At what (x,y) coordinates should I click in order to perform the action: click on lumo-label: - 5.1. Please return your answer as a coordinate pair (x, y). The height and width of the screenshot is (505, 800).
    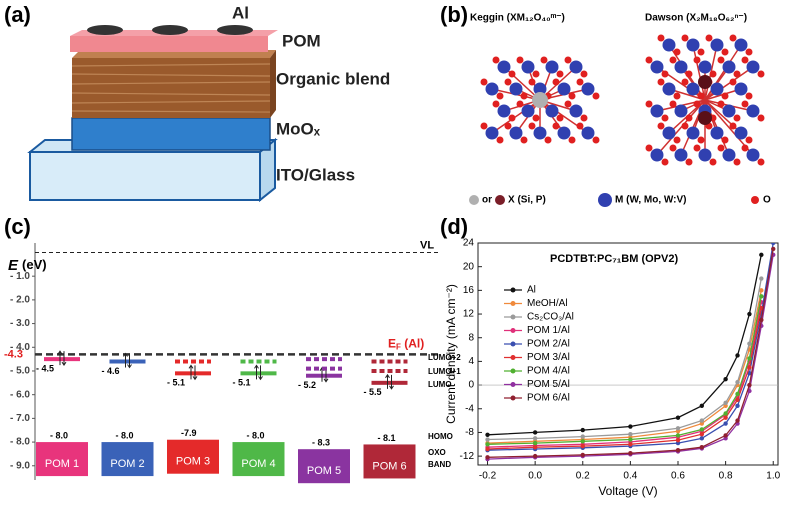
    Looking at the image, I should click on (176, 383).